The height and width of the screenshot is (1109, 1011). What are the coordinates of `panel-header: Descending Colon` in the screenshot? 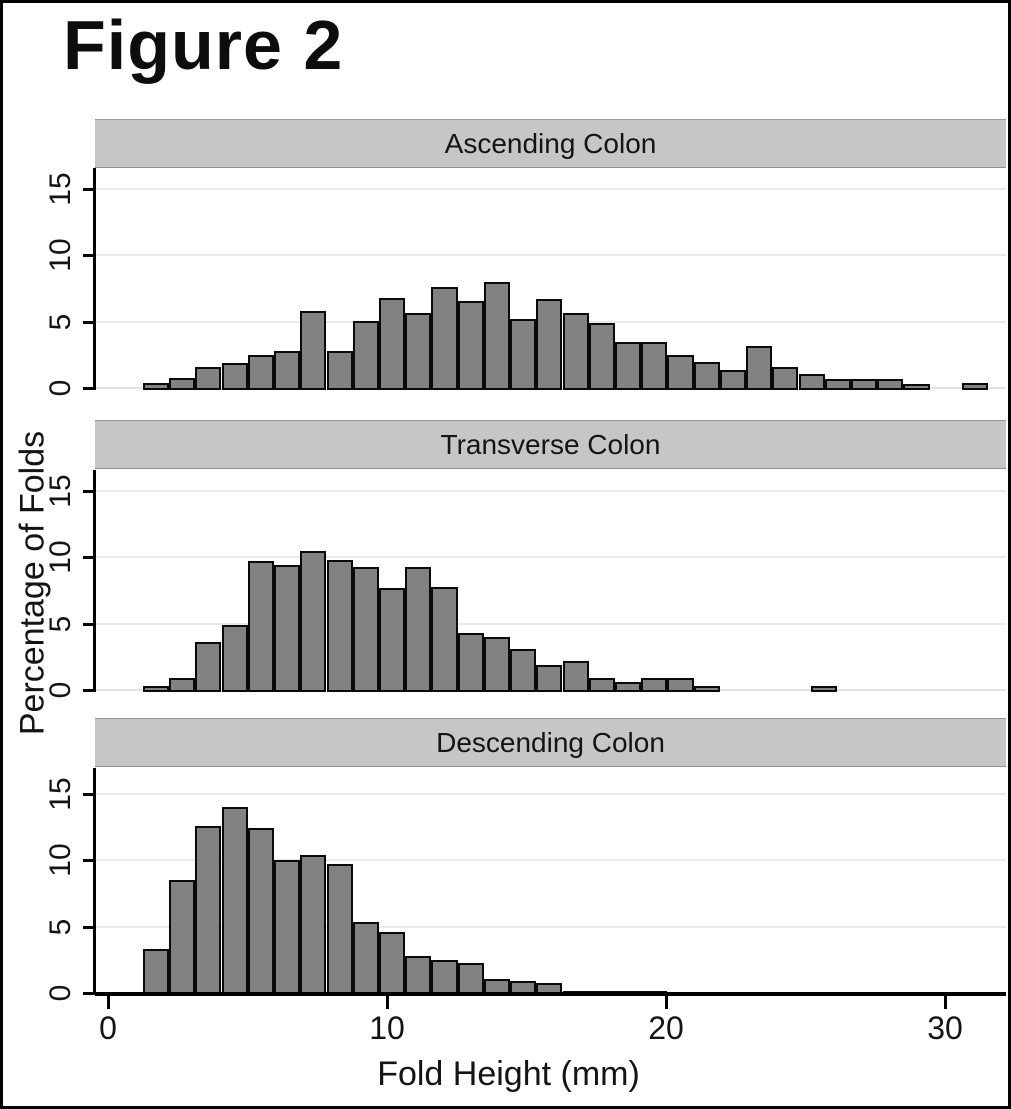 It's located at (550, 742).